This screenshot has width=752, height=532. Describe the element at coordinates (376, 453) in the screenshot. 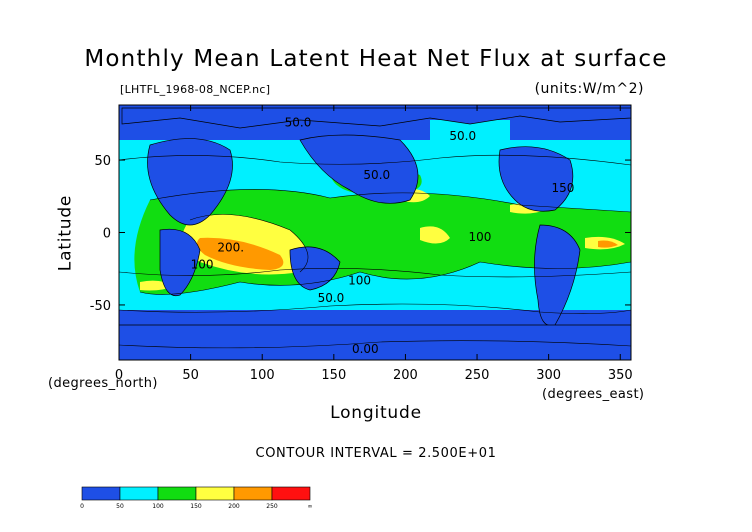

I see `contour-interval-label: CONTOUR INTERVAL = 2.500E+01` at that location.